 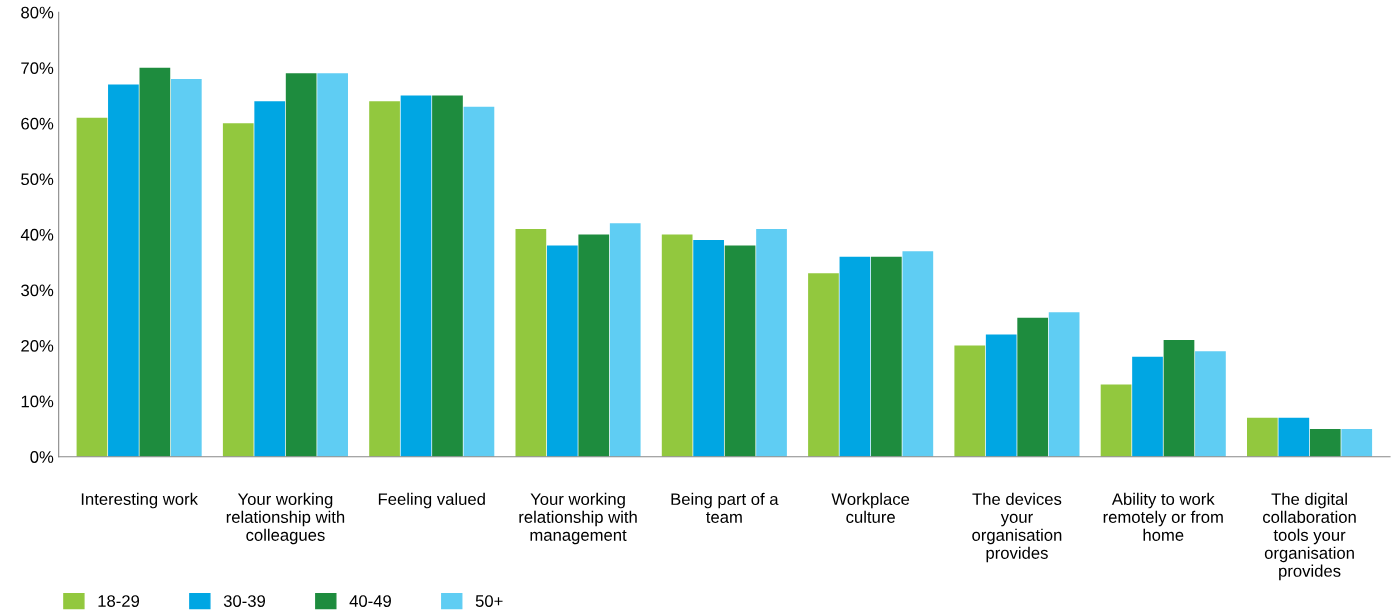 What do you see at coordinates (37, 179) in the screenshot?
I see `y-tick-label: 50%` at bounding box center [37, 179].